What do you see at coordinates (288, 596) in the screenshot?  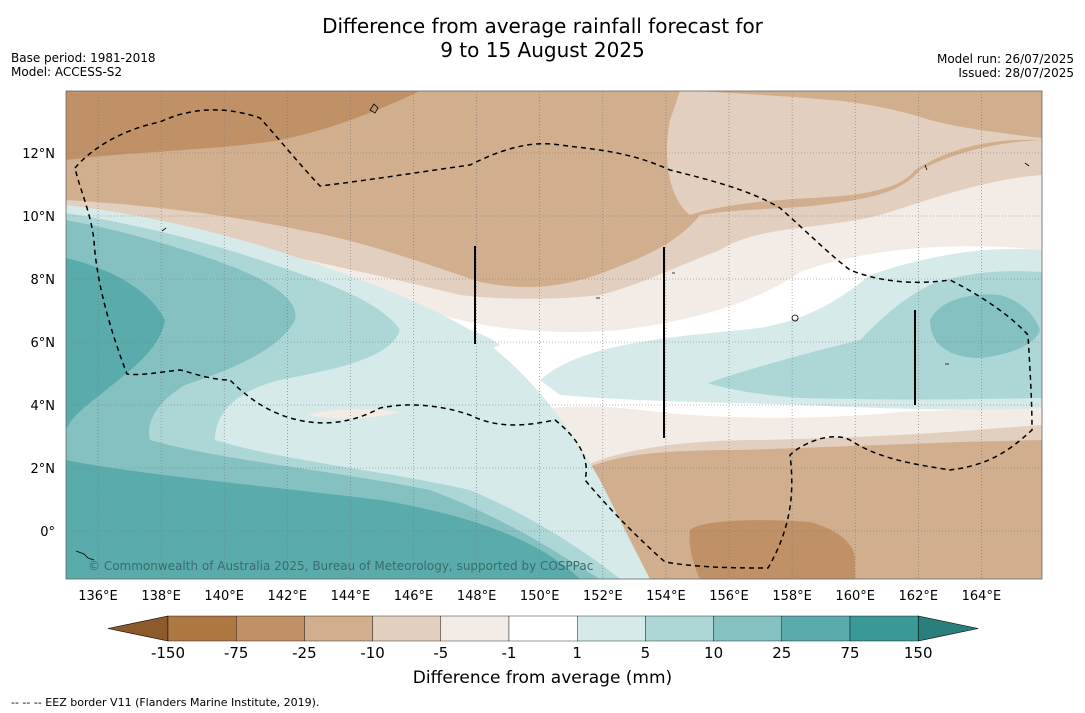 I see `lon-tick-label: 142°E` at bounding box center [288, 596].